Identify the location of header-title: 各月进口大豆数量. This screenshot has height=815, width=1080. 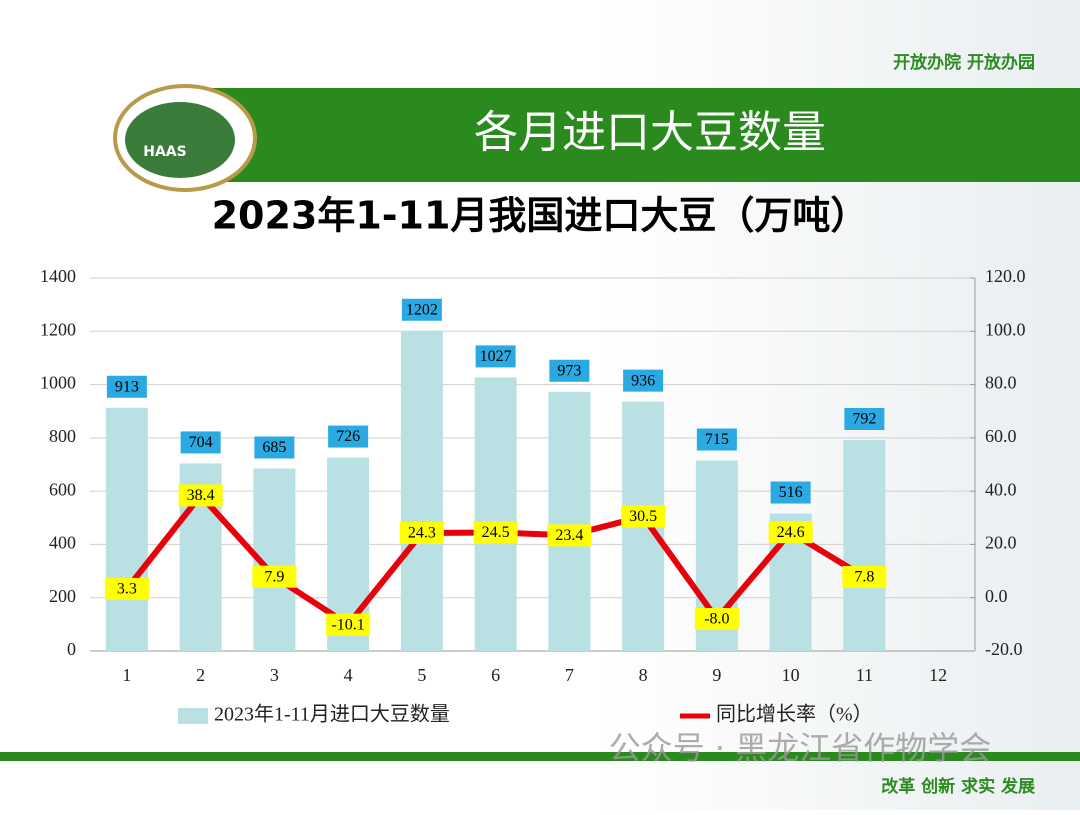
(650, 132).